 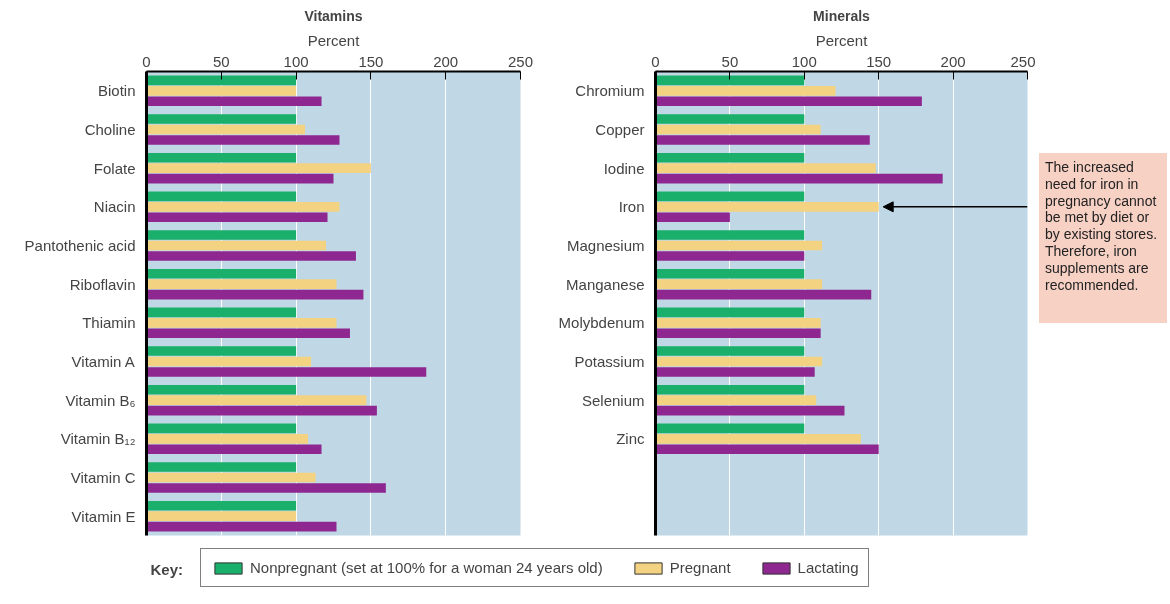 I want to click on y-tick-label: Manganese, so click(x=605, y=284).